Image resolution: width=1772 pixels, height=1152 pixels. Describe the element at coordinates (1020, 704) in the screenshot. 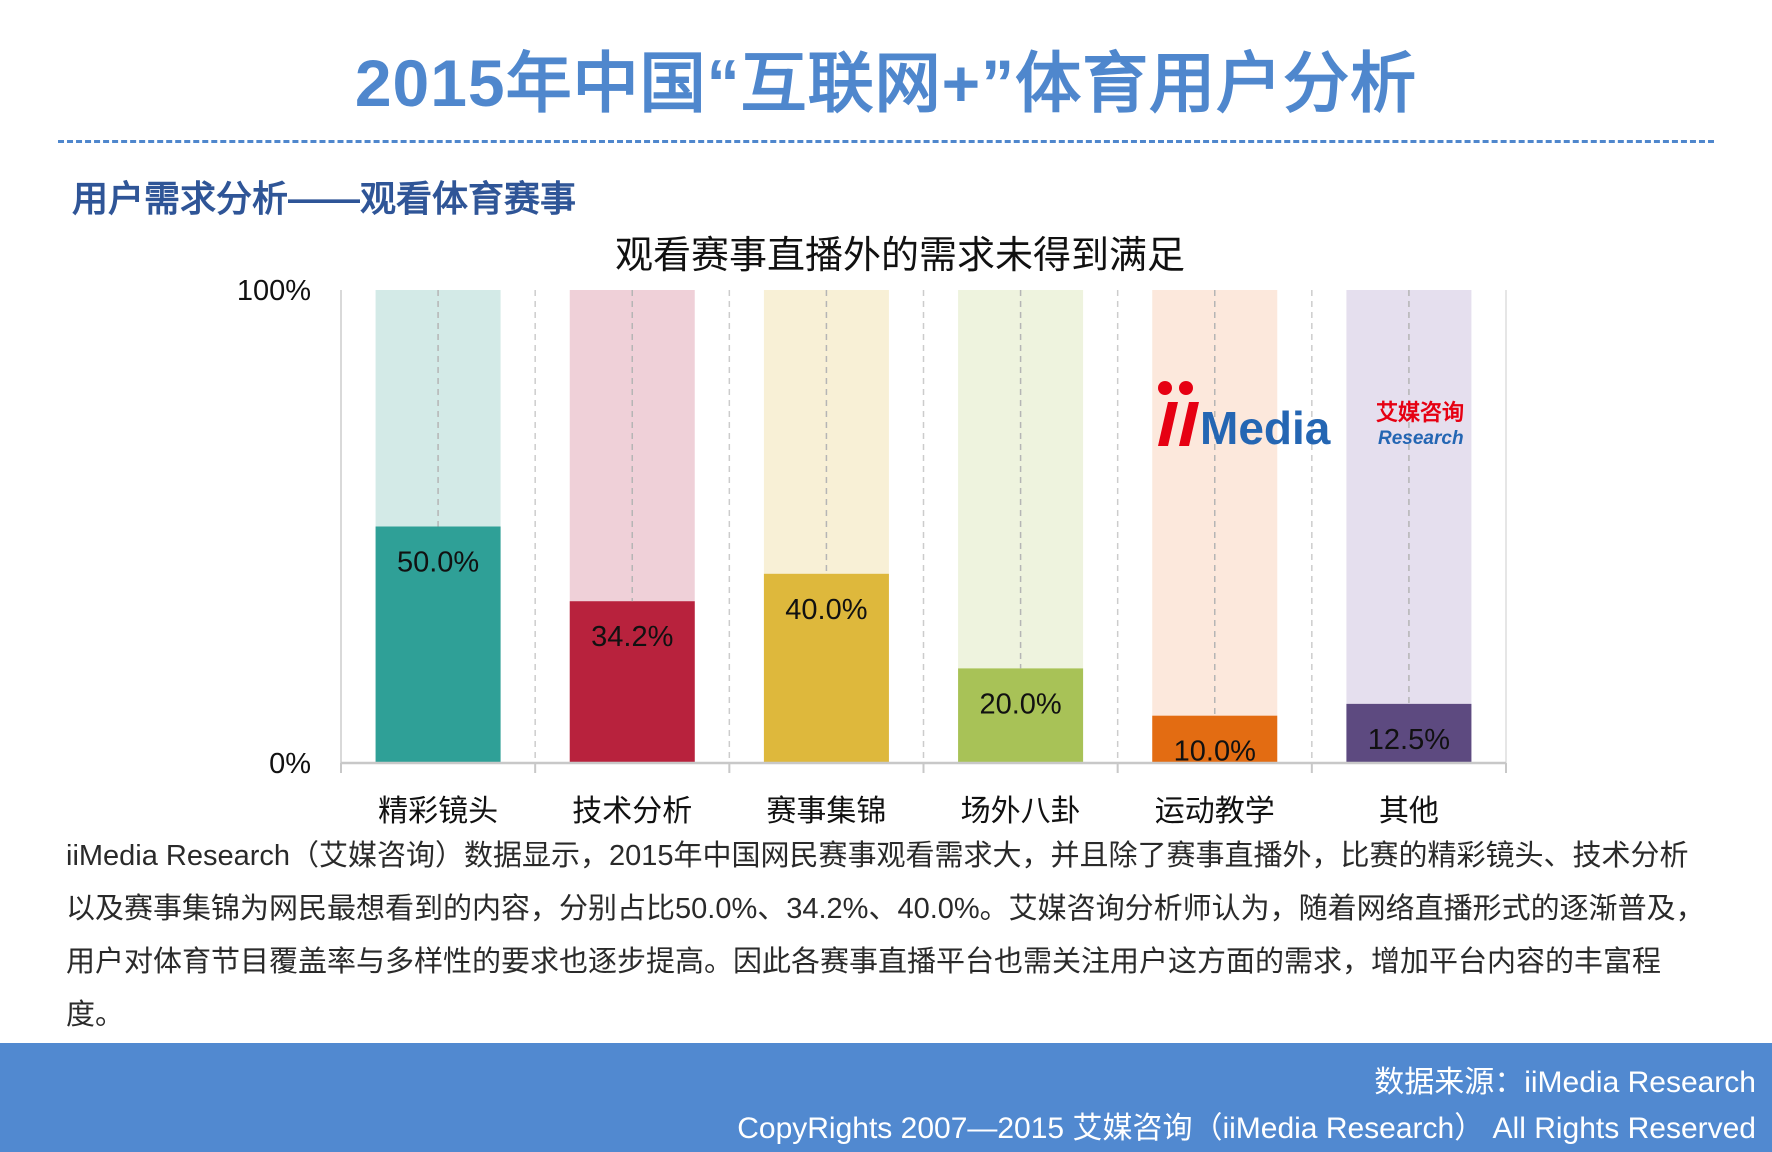

I see `bar-value-label: 20.0%` at that location.